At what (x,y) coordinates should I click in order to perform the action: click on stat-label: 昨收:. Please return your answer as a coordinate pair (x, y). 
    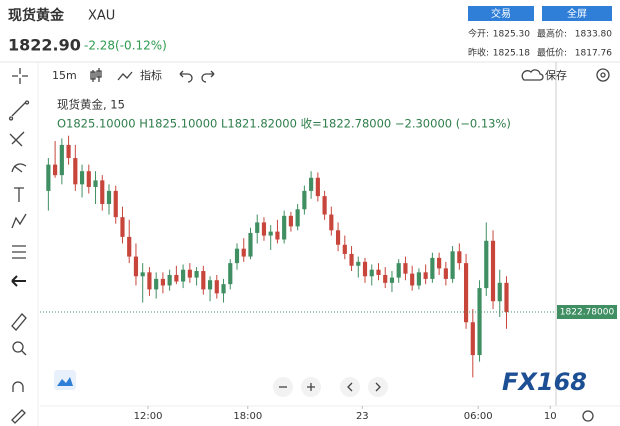
    Looking at the image, I should click on (478, 53).